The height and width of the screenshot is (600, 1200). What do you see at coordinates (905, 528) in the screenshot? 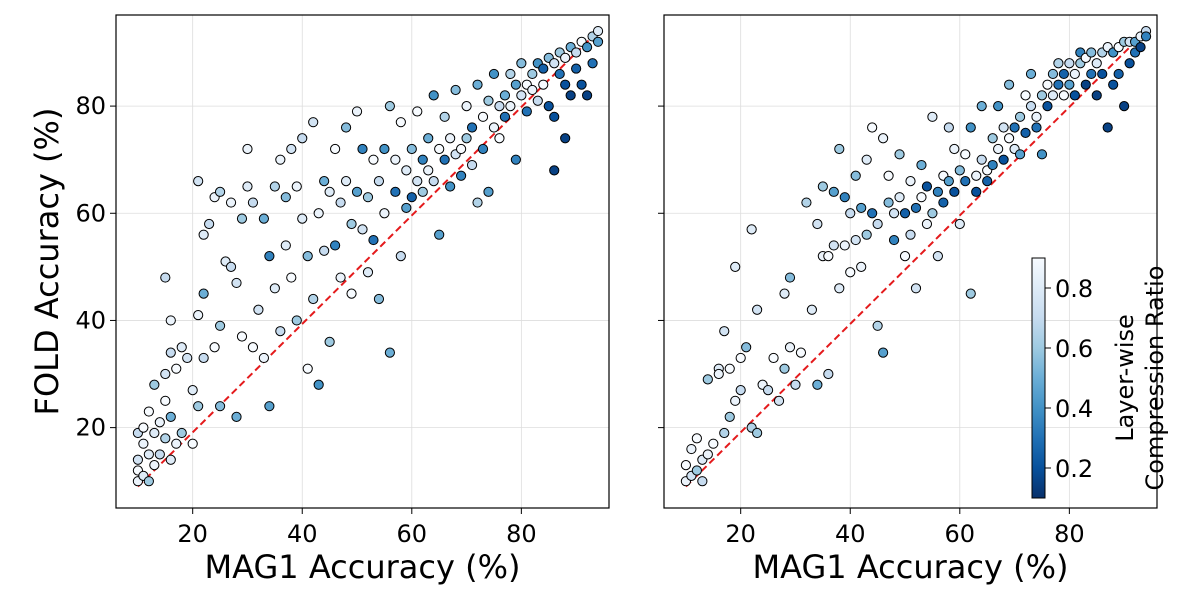
I see `right-x-ticks: 20 40 60 80` at bounding box center [905, 528].